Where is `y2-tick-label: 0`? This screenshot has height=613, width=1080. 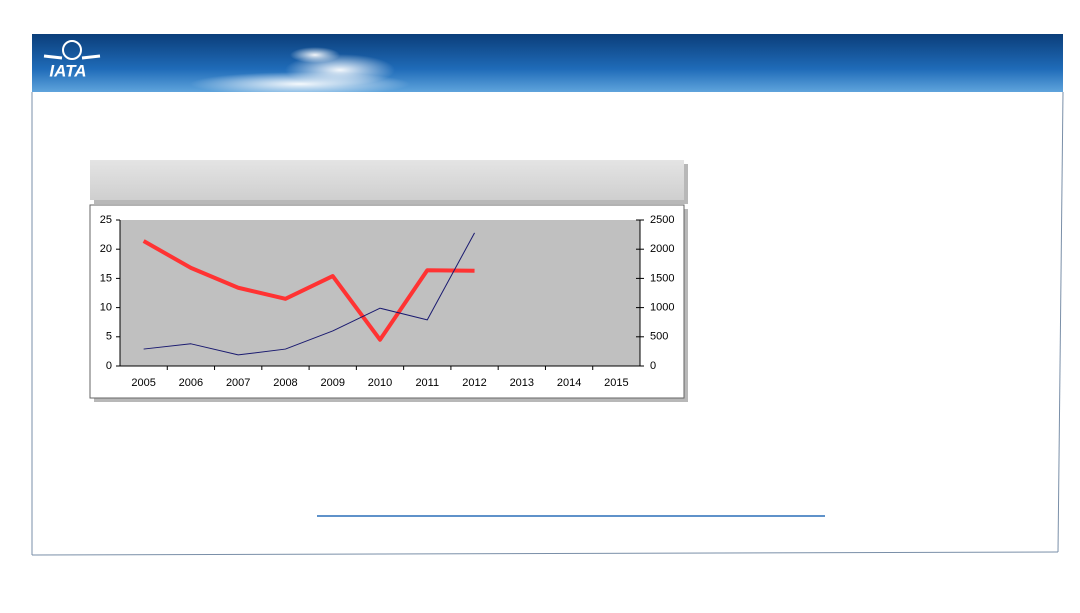
y2-tick-label: 0 is located at coordinates (653, 366).